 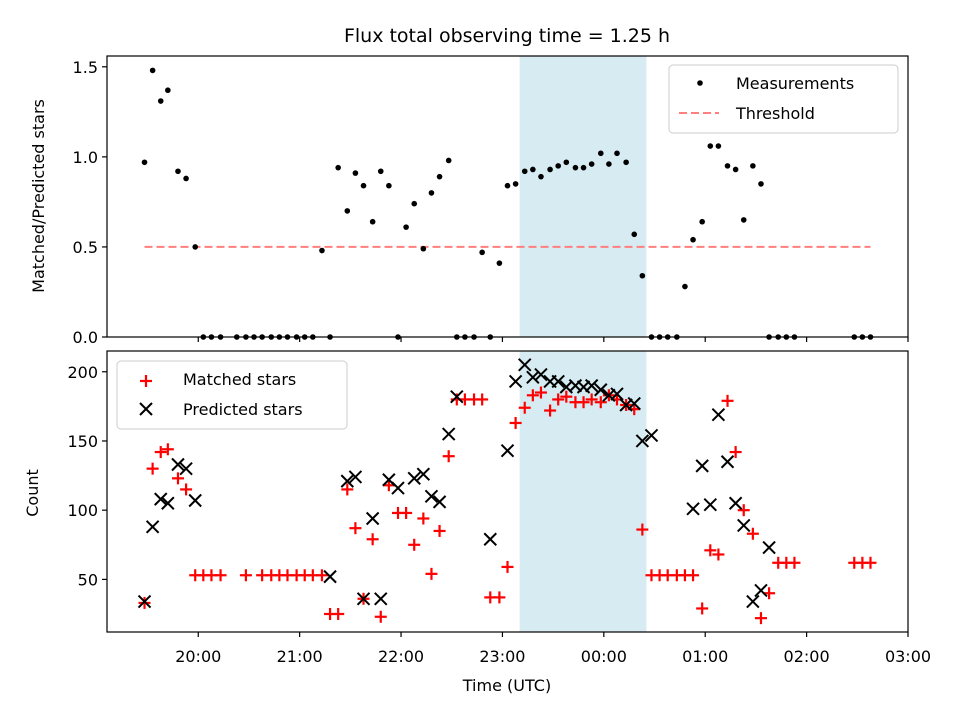 What do you see at coordinates (85, 337) in the screenshot?
I see `y-tick-label: 0.0` at bounding box center [85, 337].